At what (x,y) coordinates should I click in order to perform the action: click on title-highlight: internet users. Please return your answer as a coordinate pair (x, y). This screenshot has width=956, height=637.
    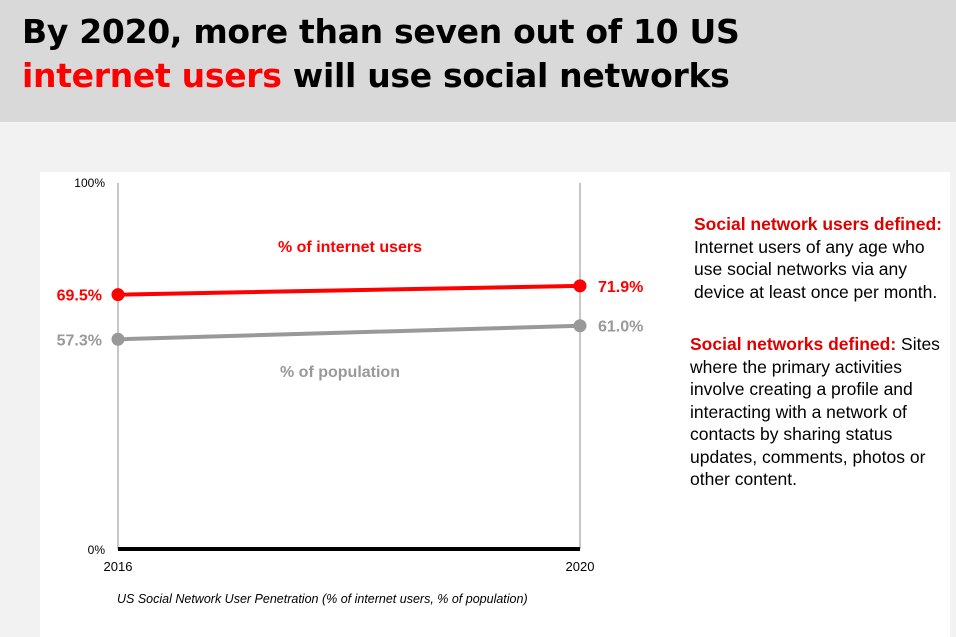
    Looking at the image, I should click on (152, 75).